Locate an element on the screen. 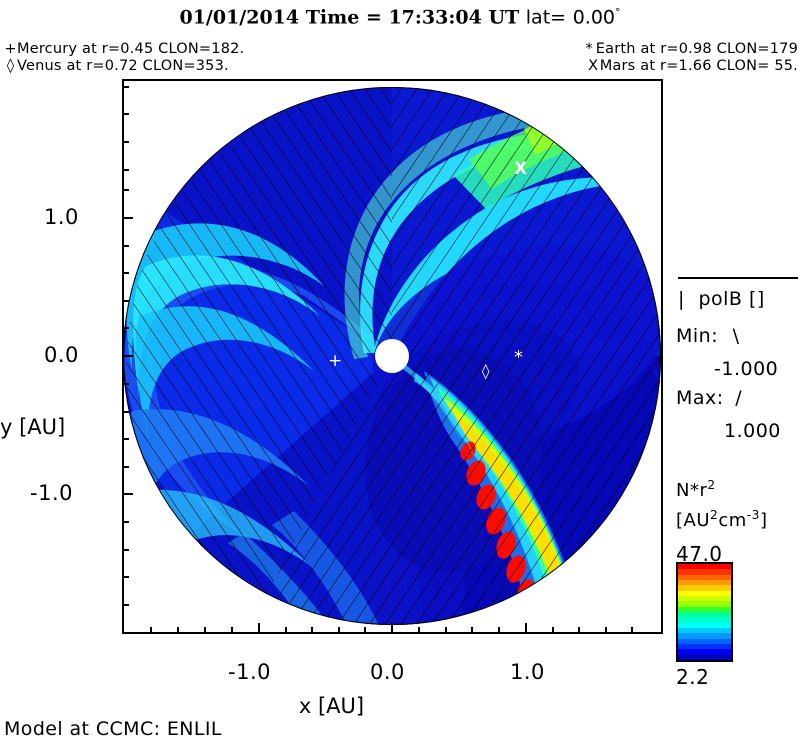  polb-max-value: 1.000 is located at coordinates (752, 431).